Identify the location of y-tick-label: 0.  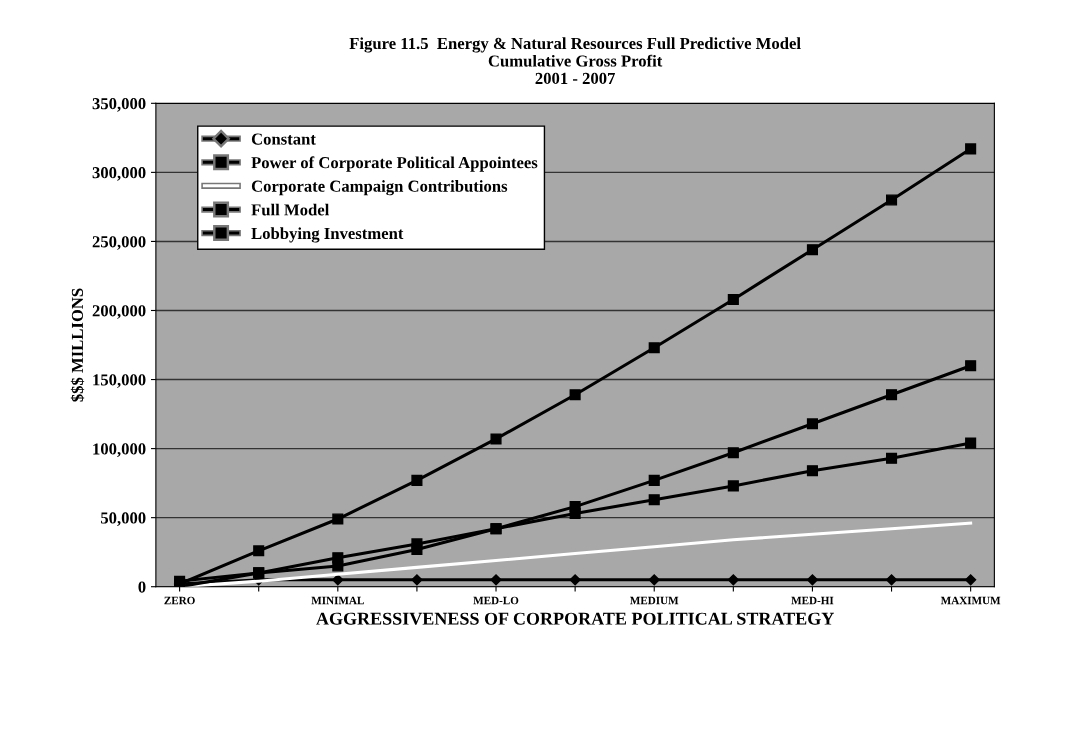
(142, 587).